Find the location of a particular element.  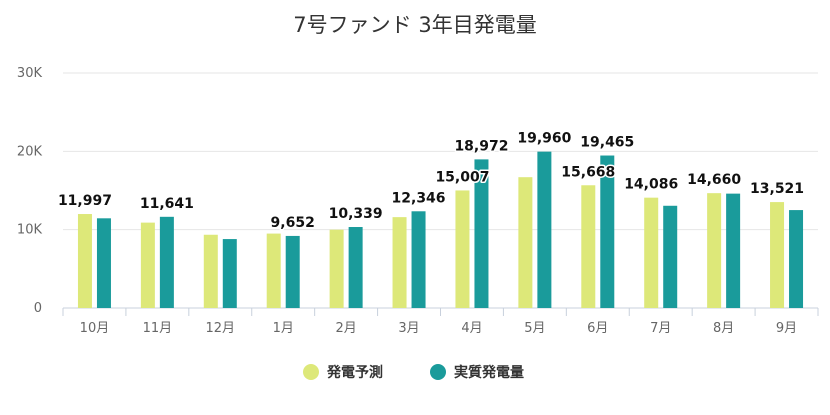

data-label: 18,972 is located at coordinates (481, 146).